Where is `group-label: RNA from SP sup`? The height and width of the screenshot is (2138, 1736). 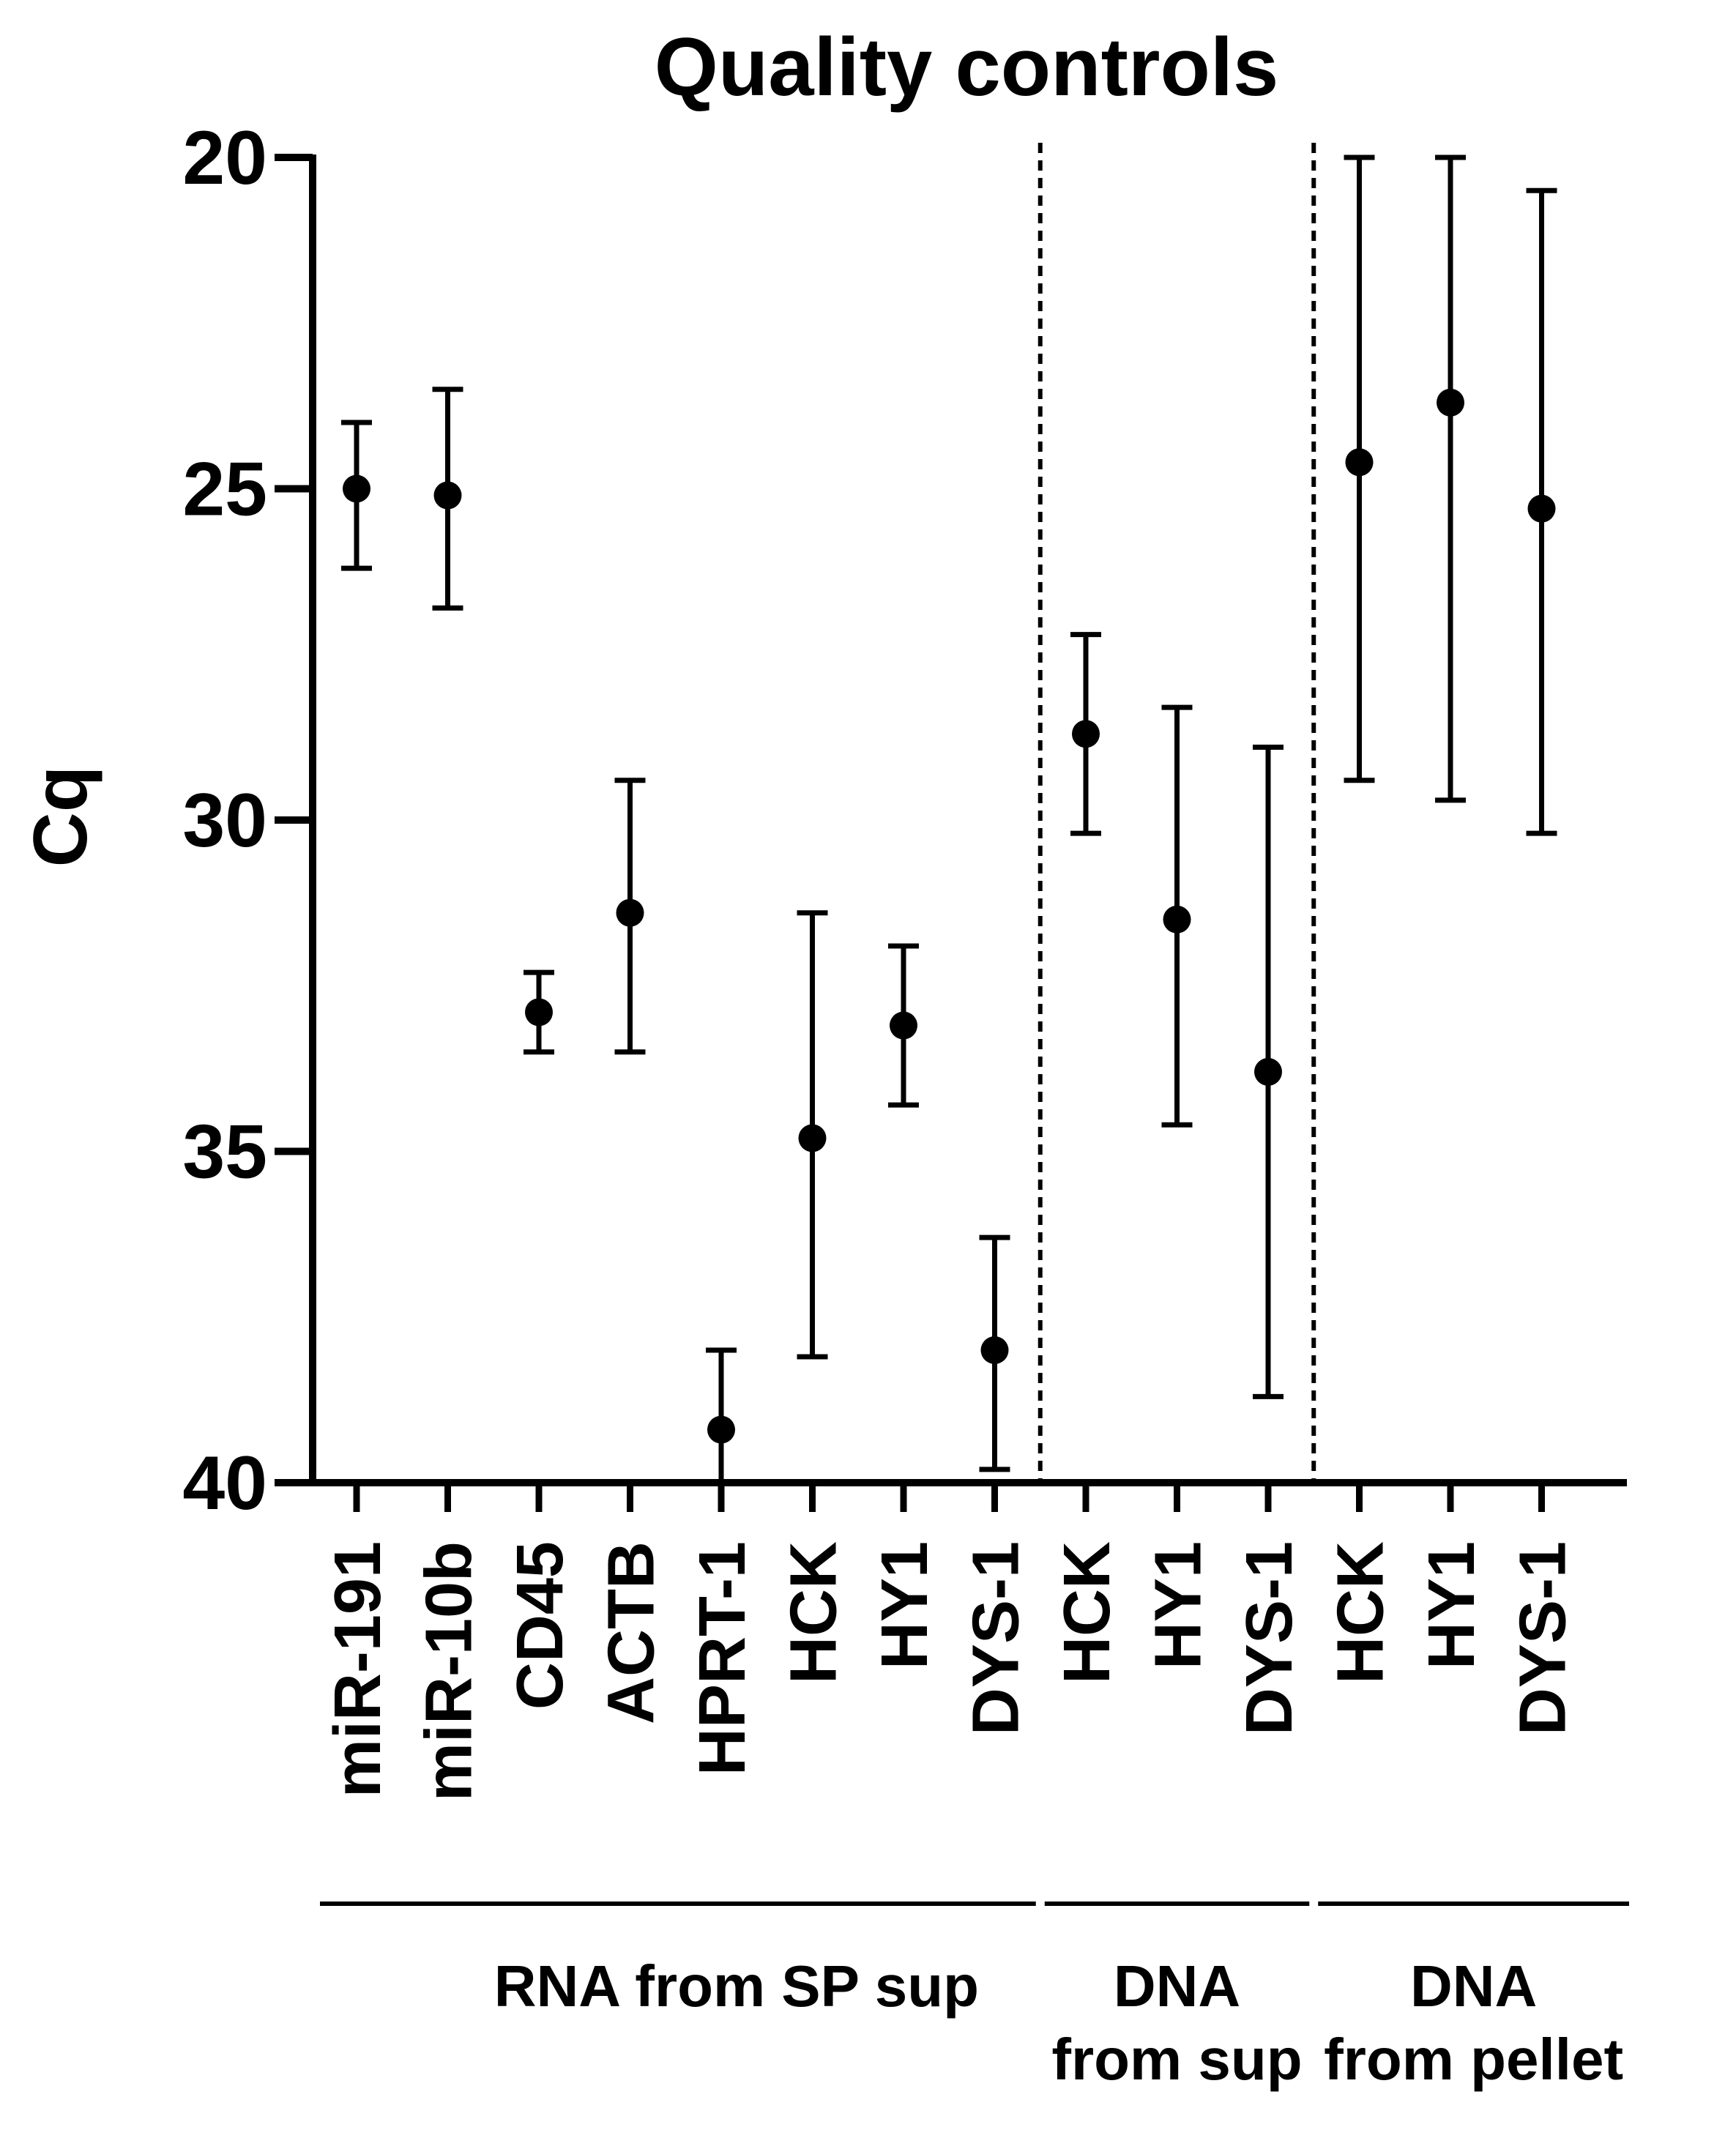 group-label: RNA from SP sup is located at coordinates (736, 1986).